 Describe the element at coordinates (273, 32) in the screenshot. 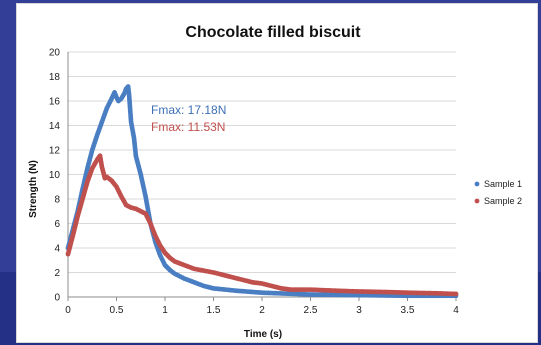

I see `chart-title: Chocolate filled biscuit` at that location.